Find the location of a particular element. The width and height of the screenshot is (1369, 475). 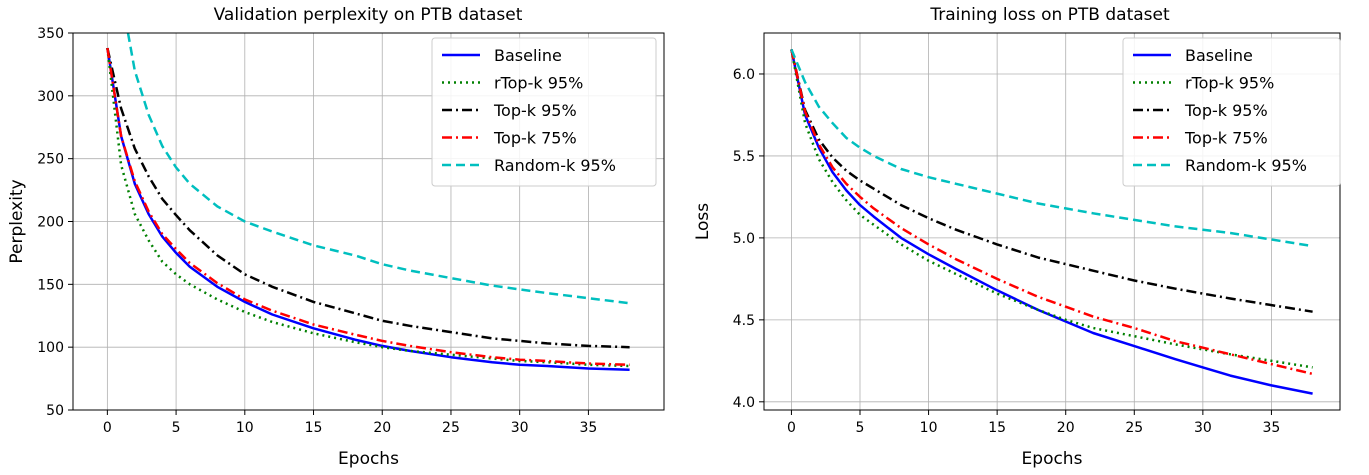

y-tick-label: 350 is located at coordinates (50, 34).